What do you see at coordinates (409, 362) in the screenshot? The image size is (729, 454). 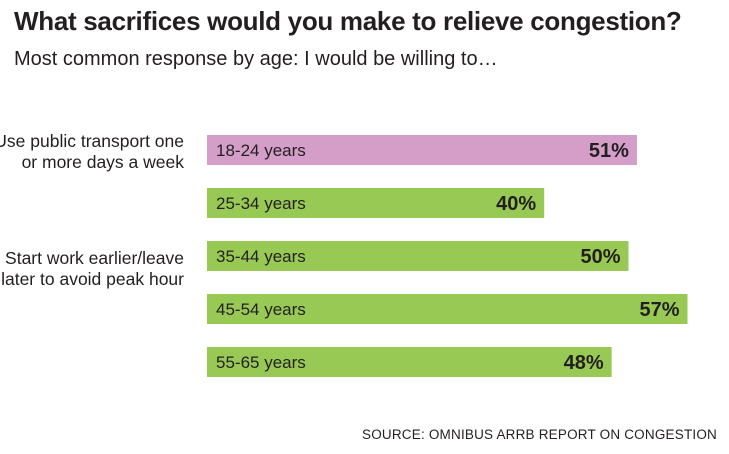 I see `bar-55-65-years` at bounding box center [409, 362].